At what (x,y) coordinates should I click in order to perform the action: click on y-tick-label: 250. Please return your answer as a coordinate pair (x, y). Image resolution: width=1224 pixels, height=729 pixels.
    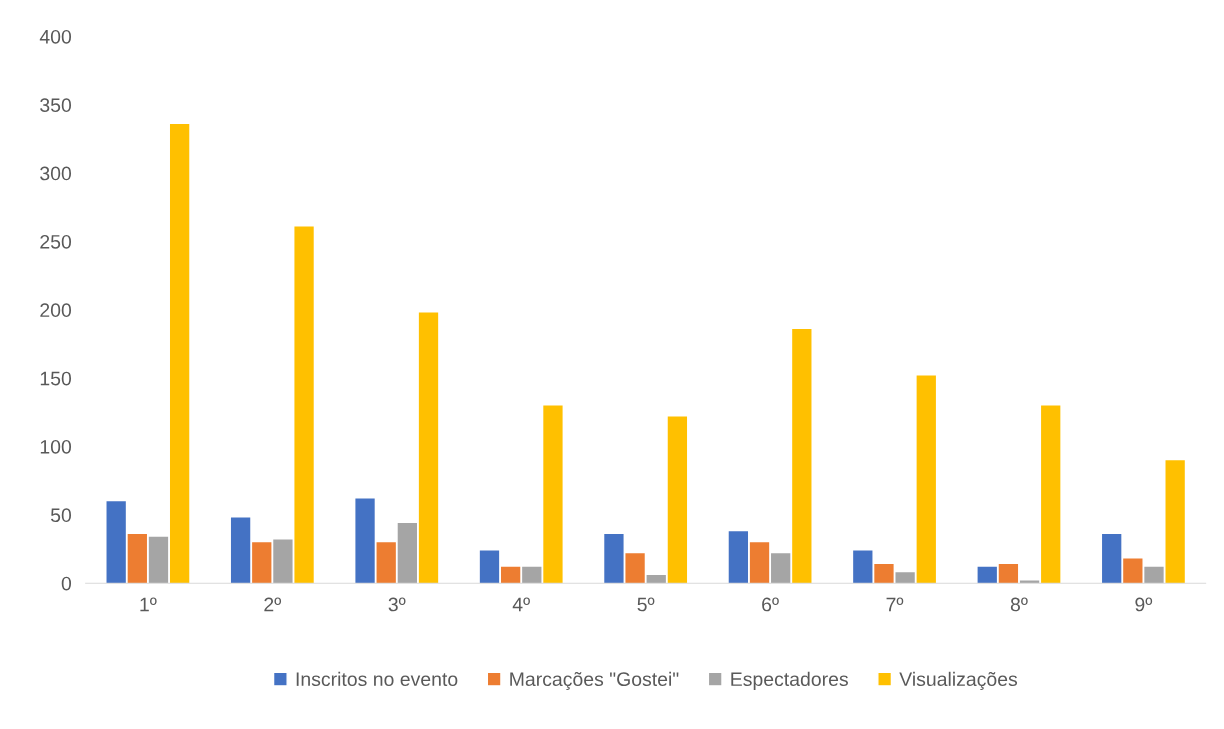
    Looking at the image, I should click on (56, 241).